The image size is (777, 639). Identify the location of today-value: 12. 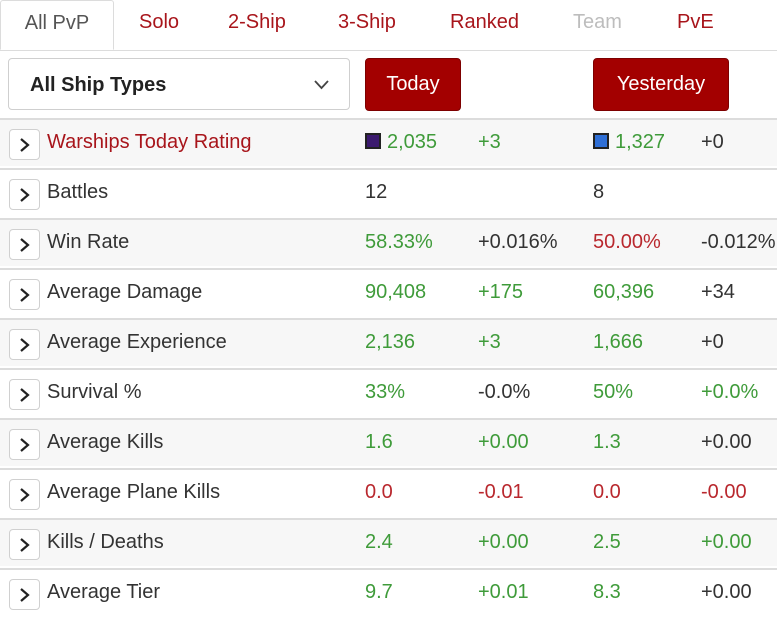
(376, 192).